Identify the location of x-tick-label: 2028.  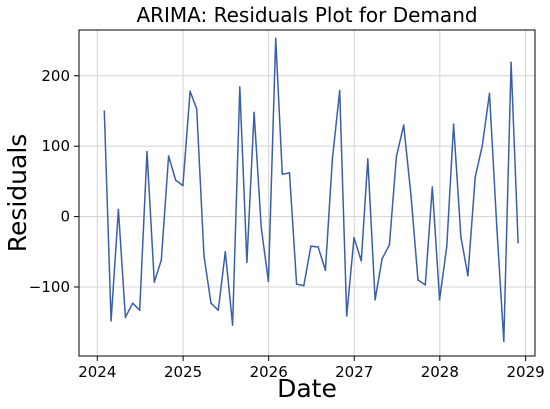
(440, 372).